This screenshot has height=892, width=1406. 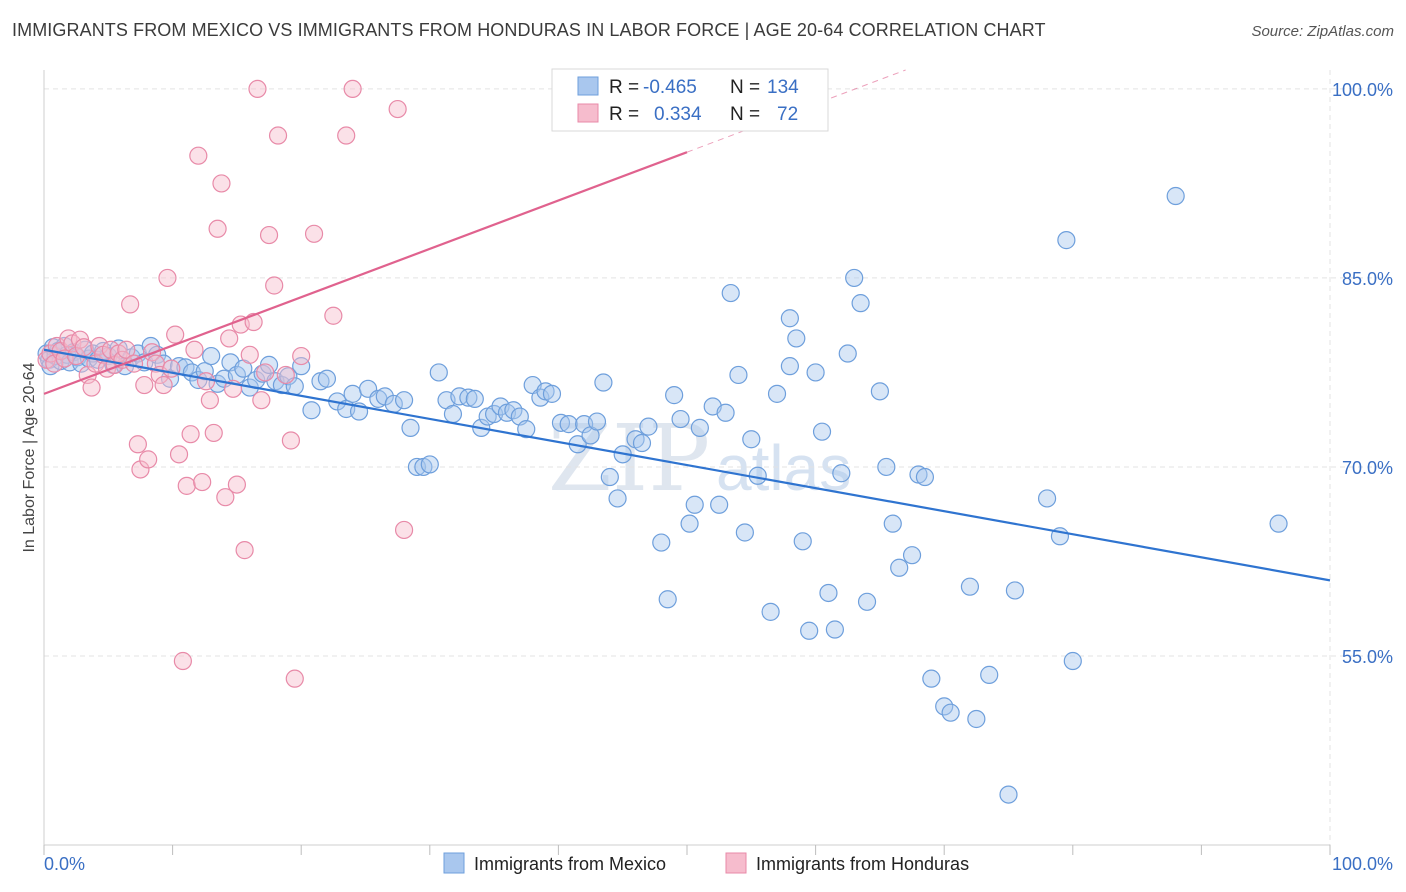 What do you see at coordinates (862, 864) in the screenshot?
I see `series-legend-label-honduras: Immigrants from Honduras` at bounding box center [862, 864].